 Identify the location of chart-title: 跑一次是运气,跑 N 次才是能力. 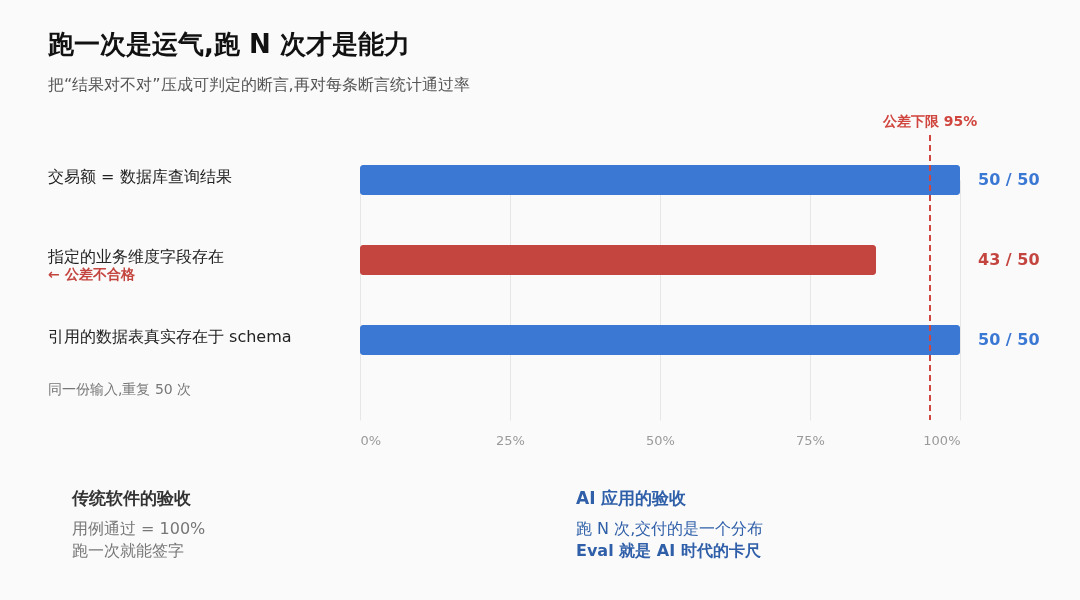
(228, 44).